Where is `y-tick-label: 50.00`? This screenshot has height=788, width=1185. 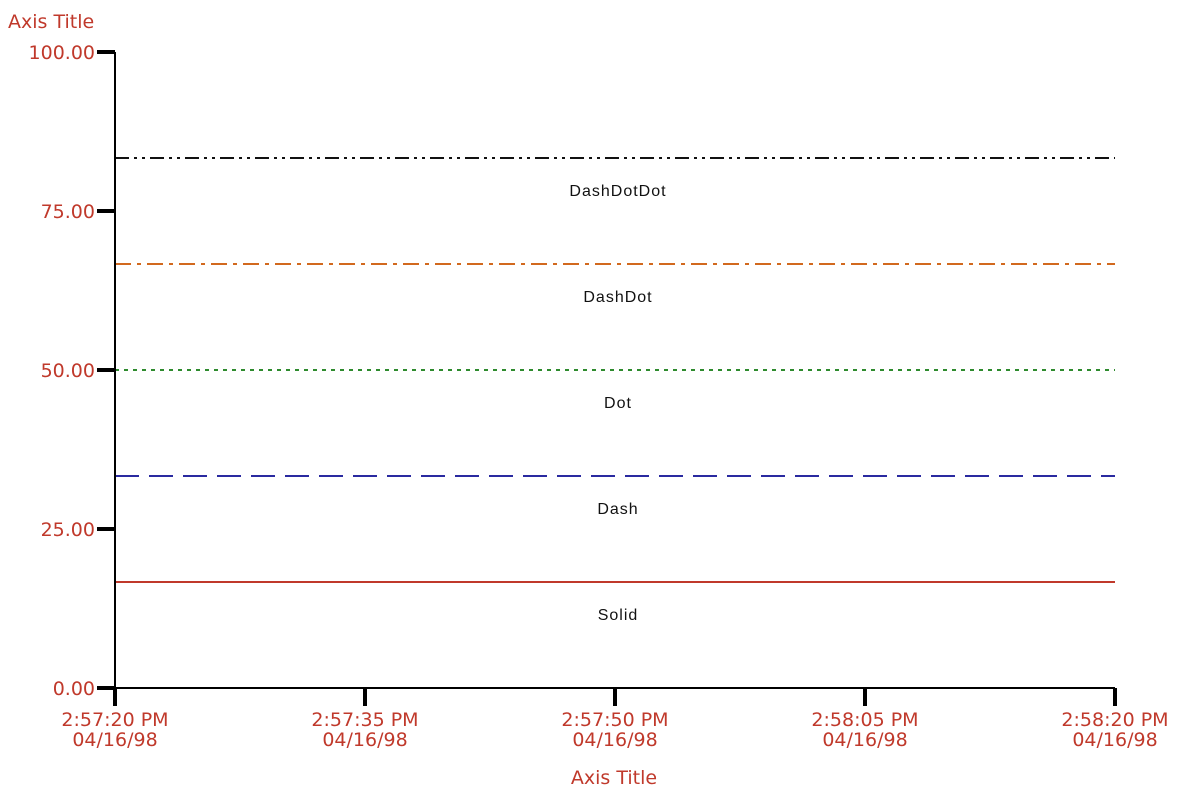
y-tick-label: 50.00 is located at coordinates (68, 371).